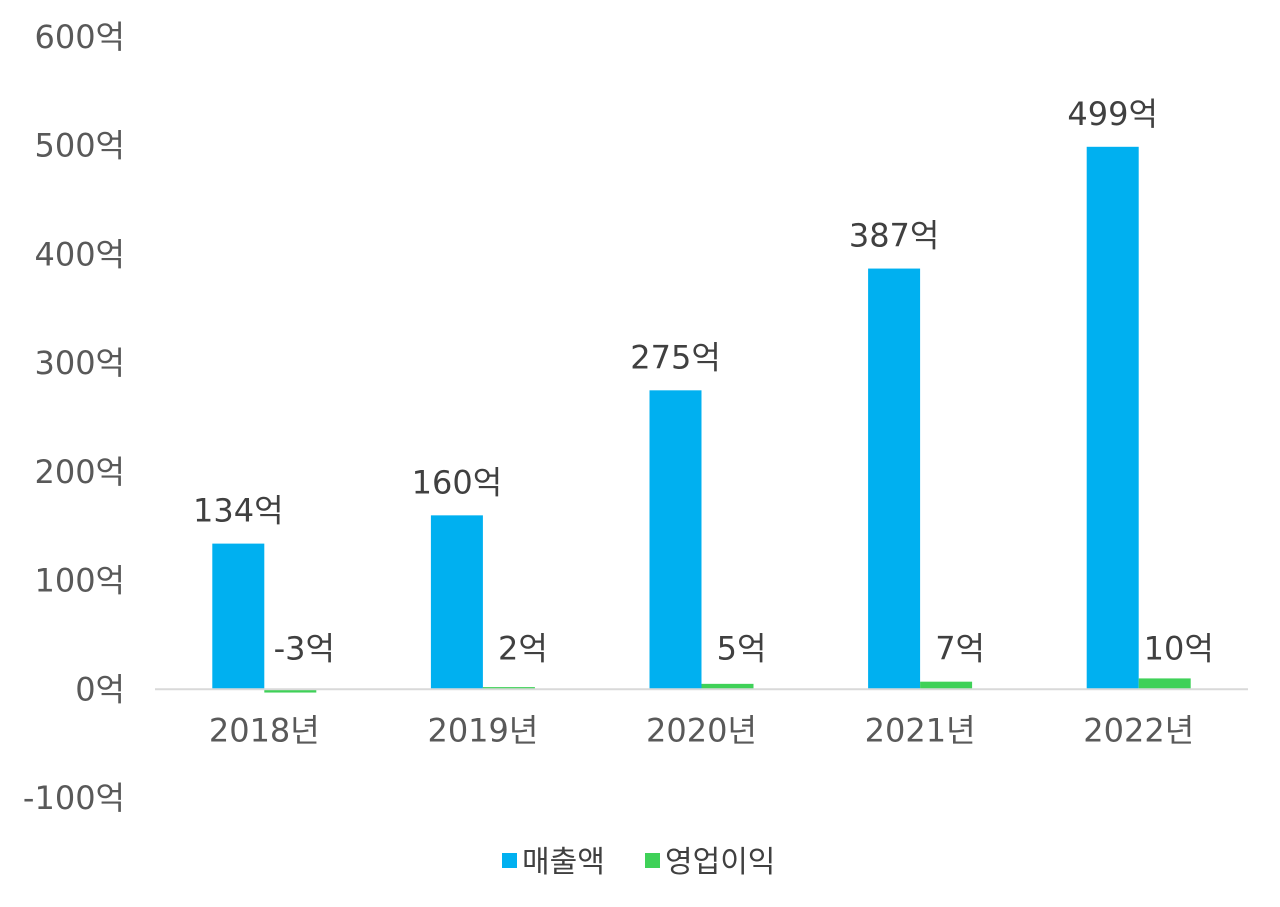 The image size is (1280, 907). Describe the element at coordinates (74, 417) in the screenshot. I see `y-axis: 600억 500억 400억 300억 200억 100억 0억 -100억` at that location.